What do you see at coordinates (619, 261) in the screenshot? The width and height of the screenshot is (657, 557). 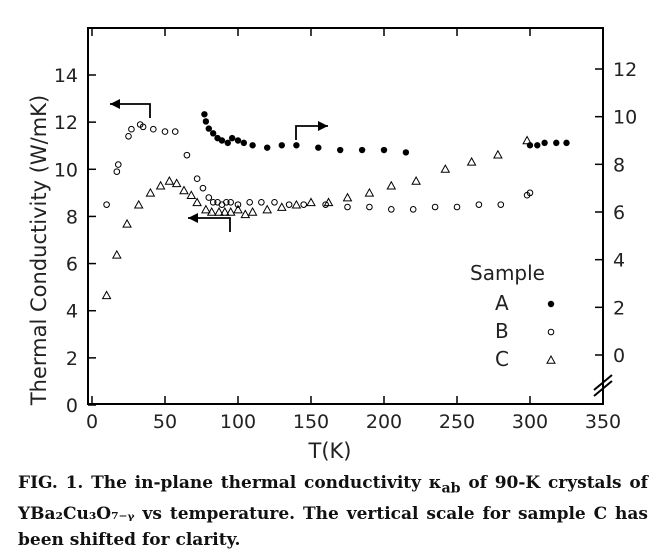 I see `y-right-tick-label: 4` at bounding box center [619, 261].